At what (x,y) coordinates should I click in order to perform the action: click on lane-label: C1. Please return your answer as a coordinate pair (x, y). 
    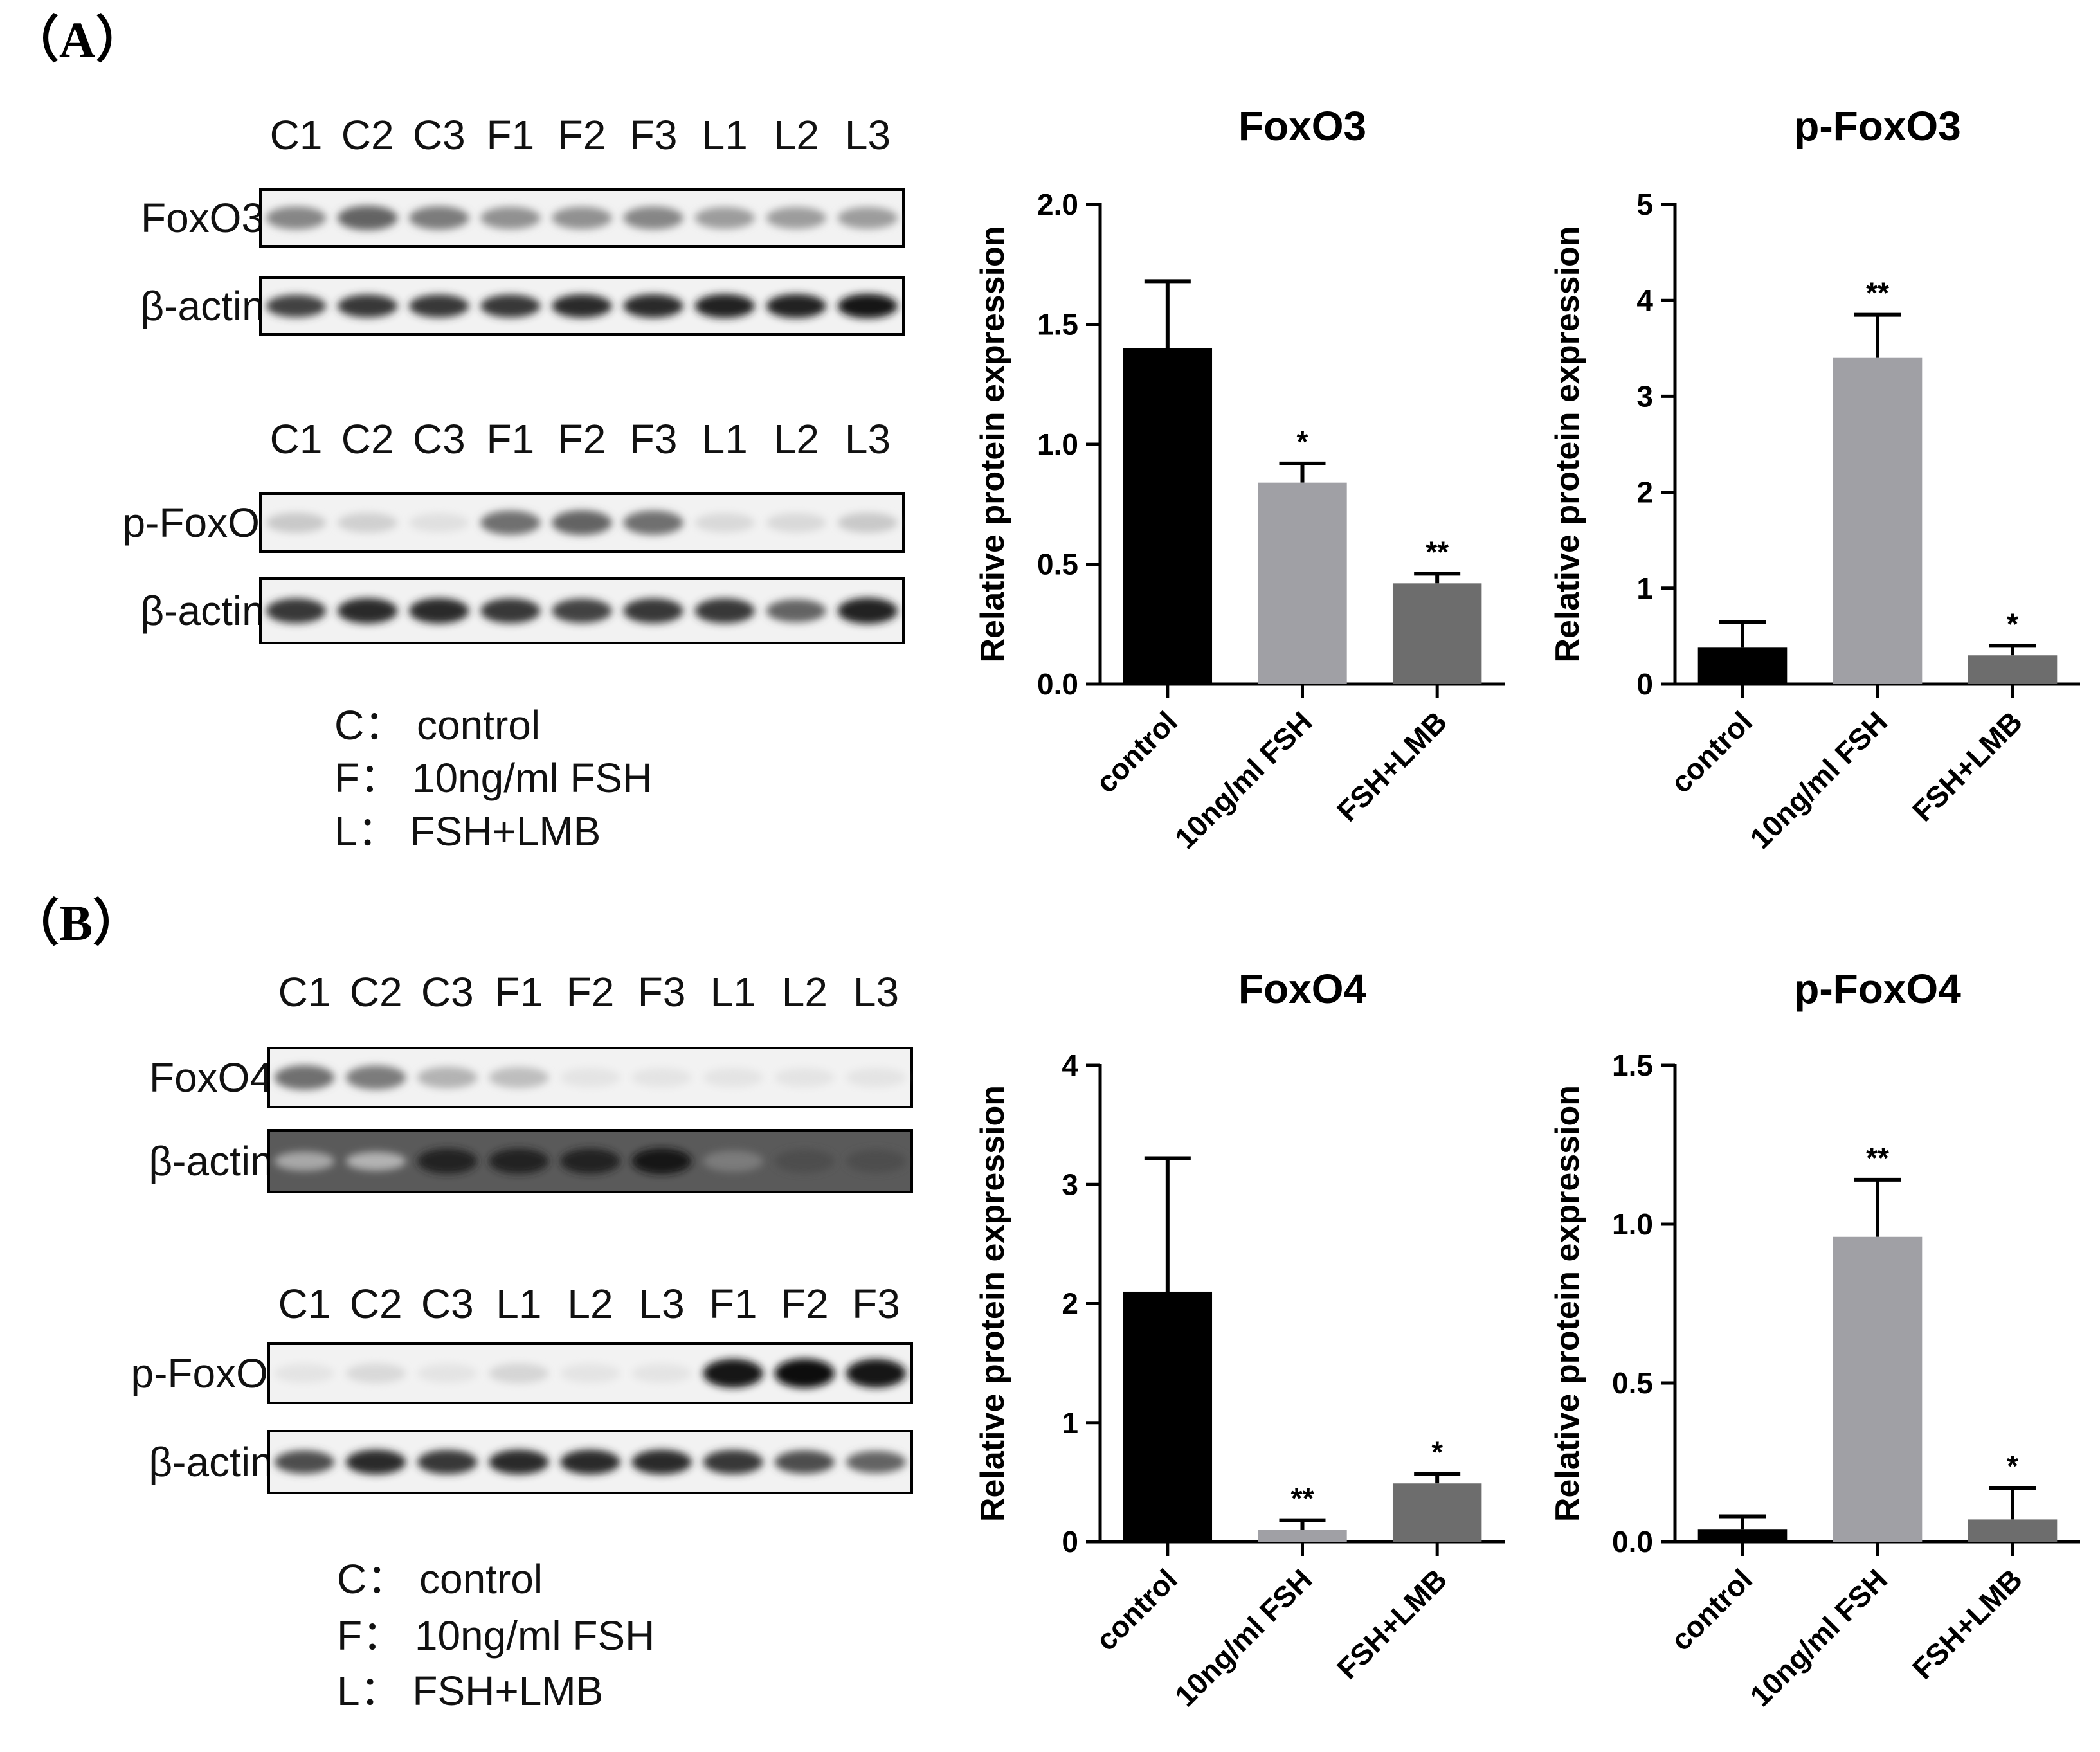
    Looking at the image, I should click on (304, 1304).